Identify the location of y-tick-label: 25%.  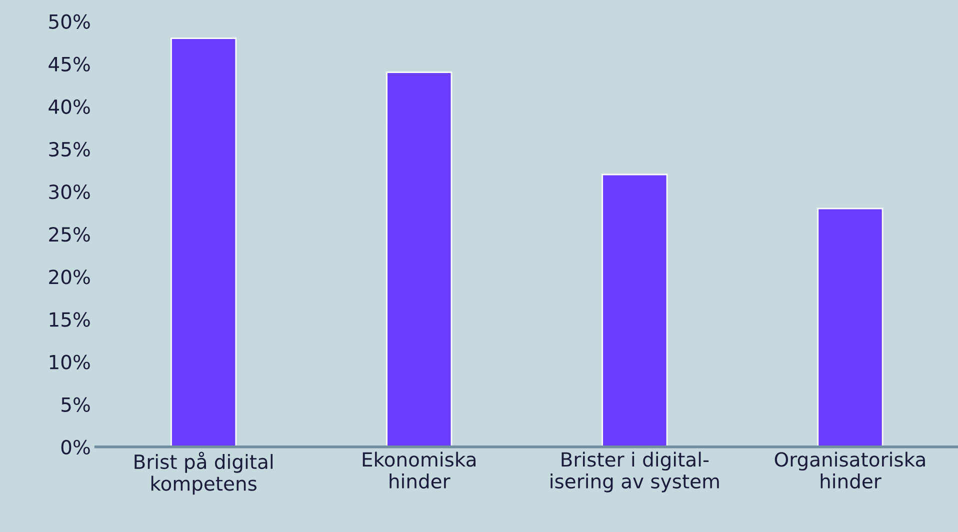
(69, 234).